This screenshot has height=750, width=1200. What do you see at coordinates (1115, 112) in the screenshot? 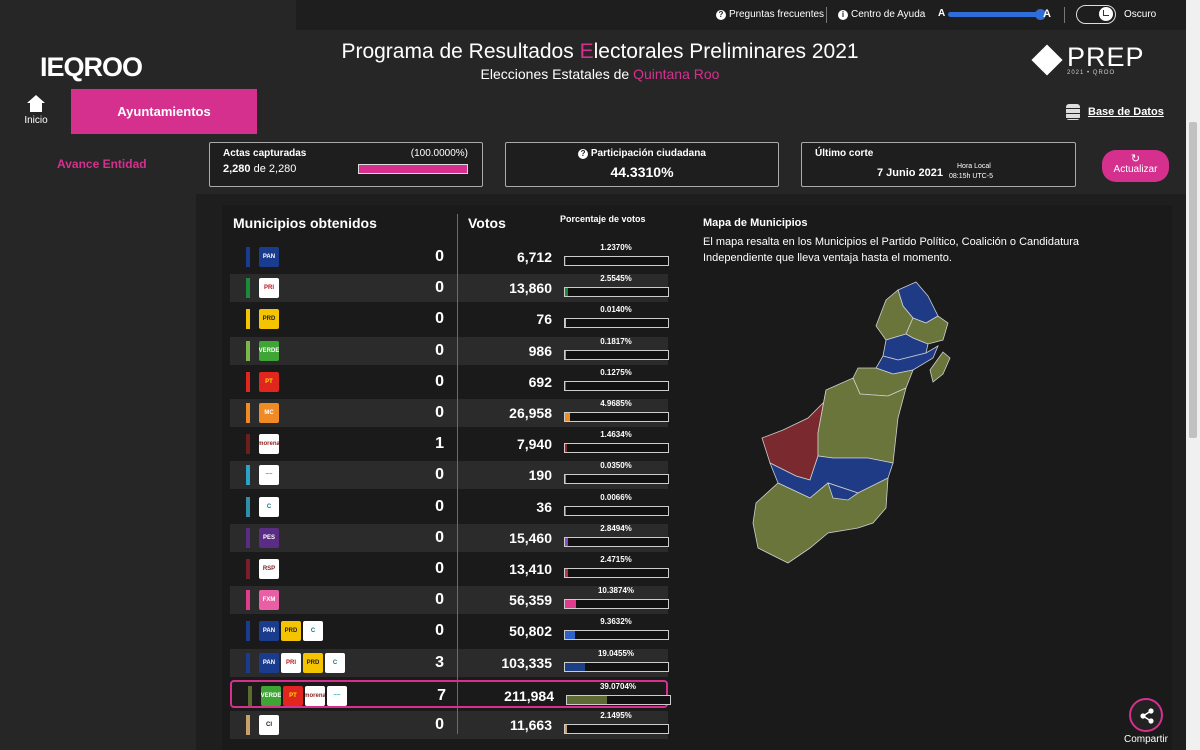
I see `database-link: Base de Datos` at bounding box center [1115, 112].